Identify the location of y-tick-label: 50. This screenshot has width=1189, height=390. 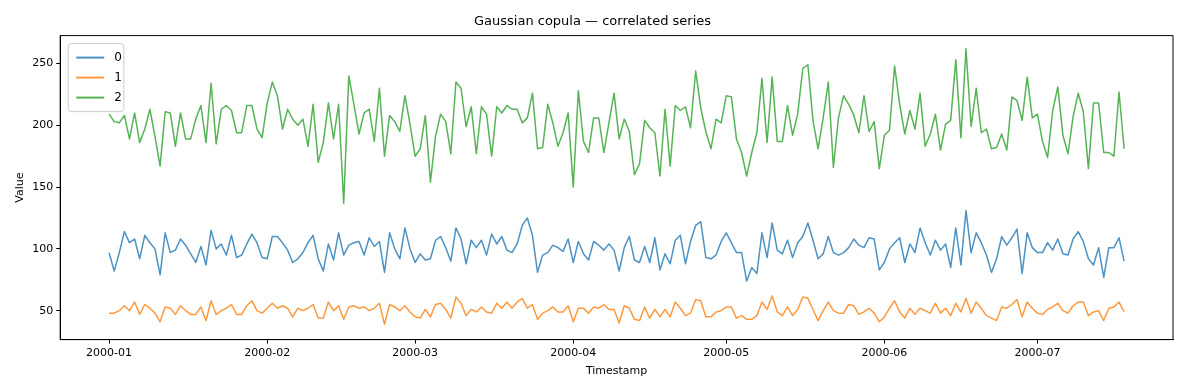
(46, 310).